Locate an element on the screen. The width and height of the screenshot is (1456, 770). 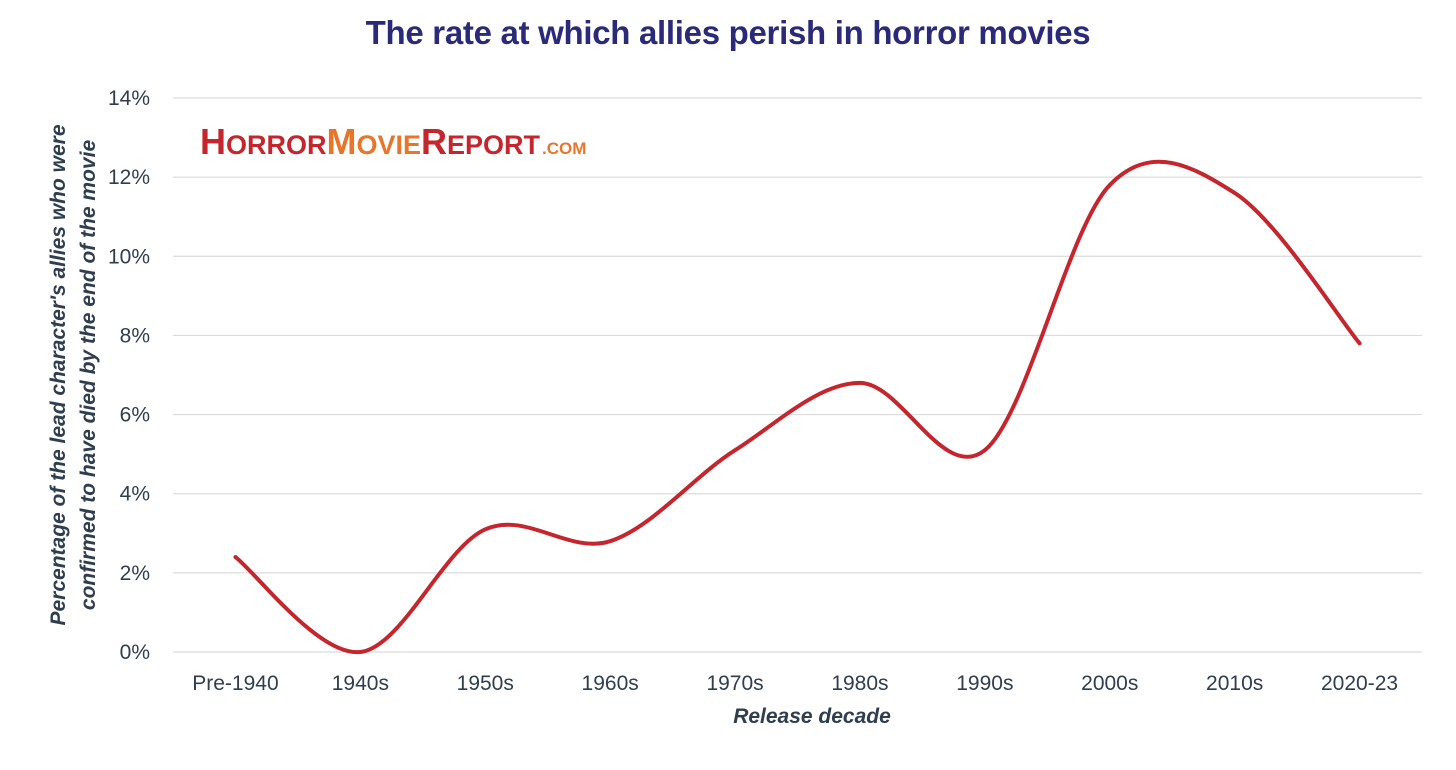
x-tick-label: 1990s is located at coordinates (984, 683).